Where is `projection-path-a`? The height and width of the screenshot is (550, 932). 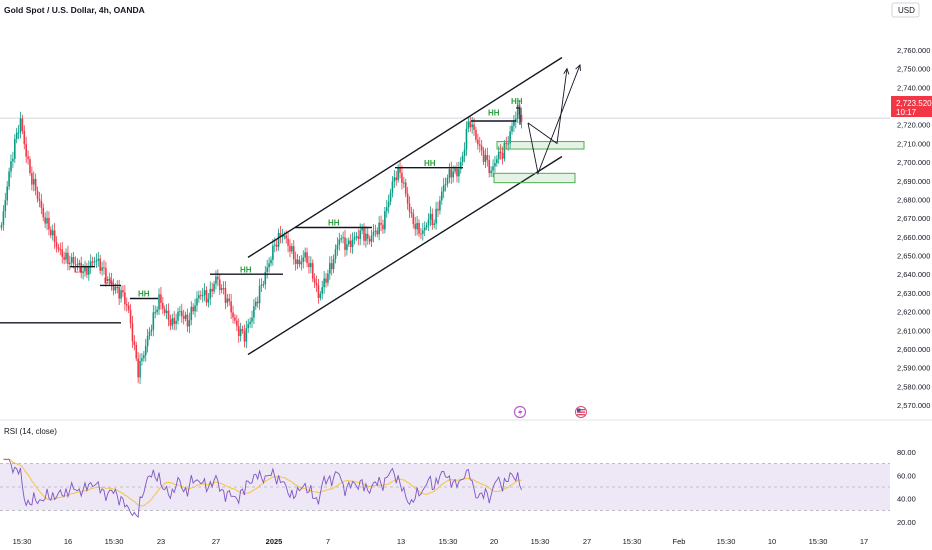
projection-path-a is located at coordinates (547, 106).